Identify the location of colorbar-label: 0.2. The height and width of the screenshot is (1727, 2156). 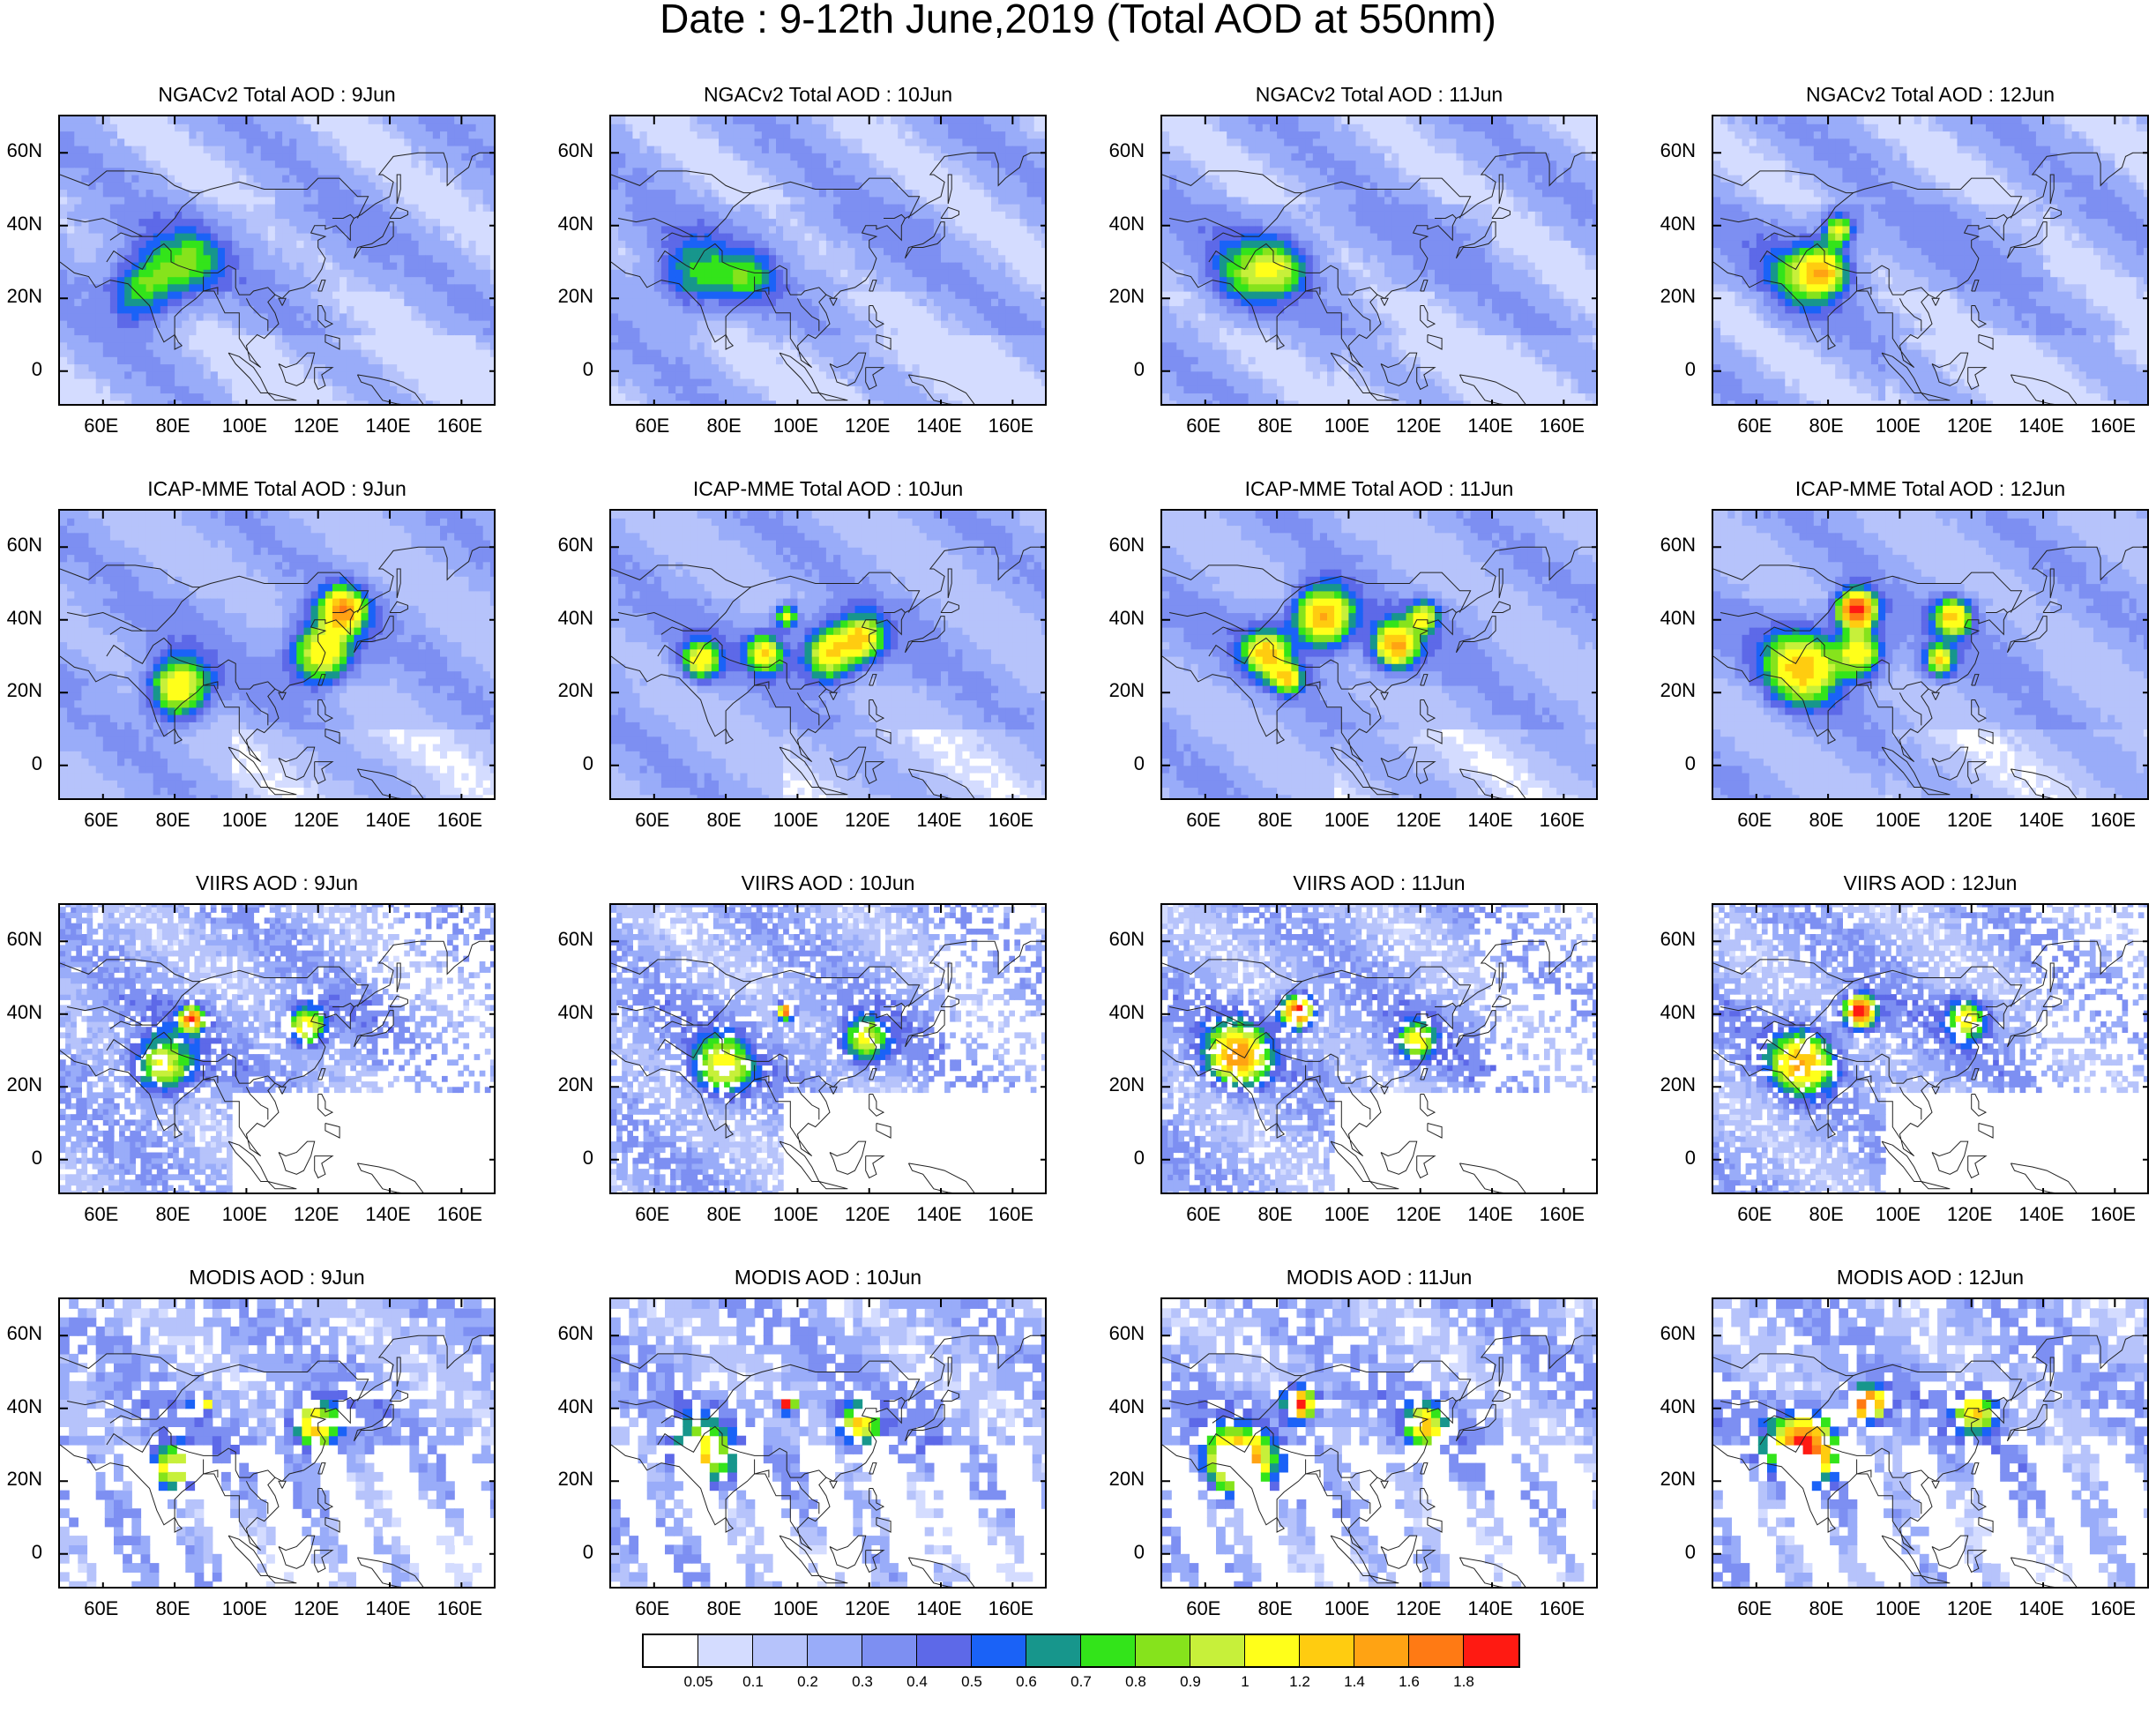
(807, 1682).